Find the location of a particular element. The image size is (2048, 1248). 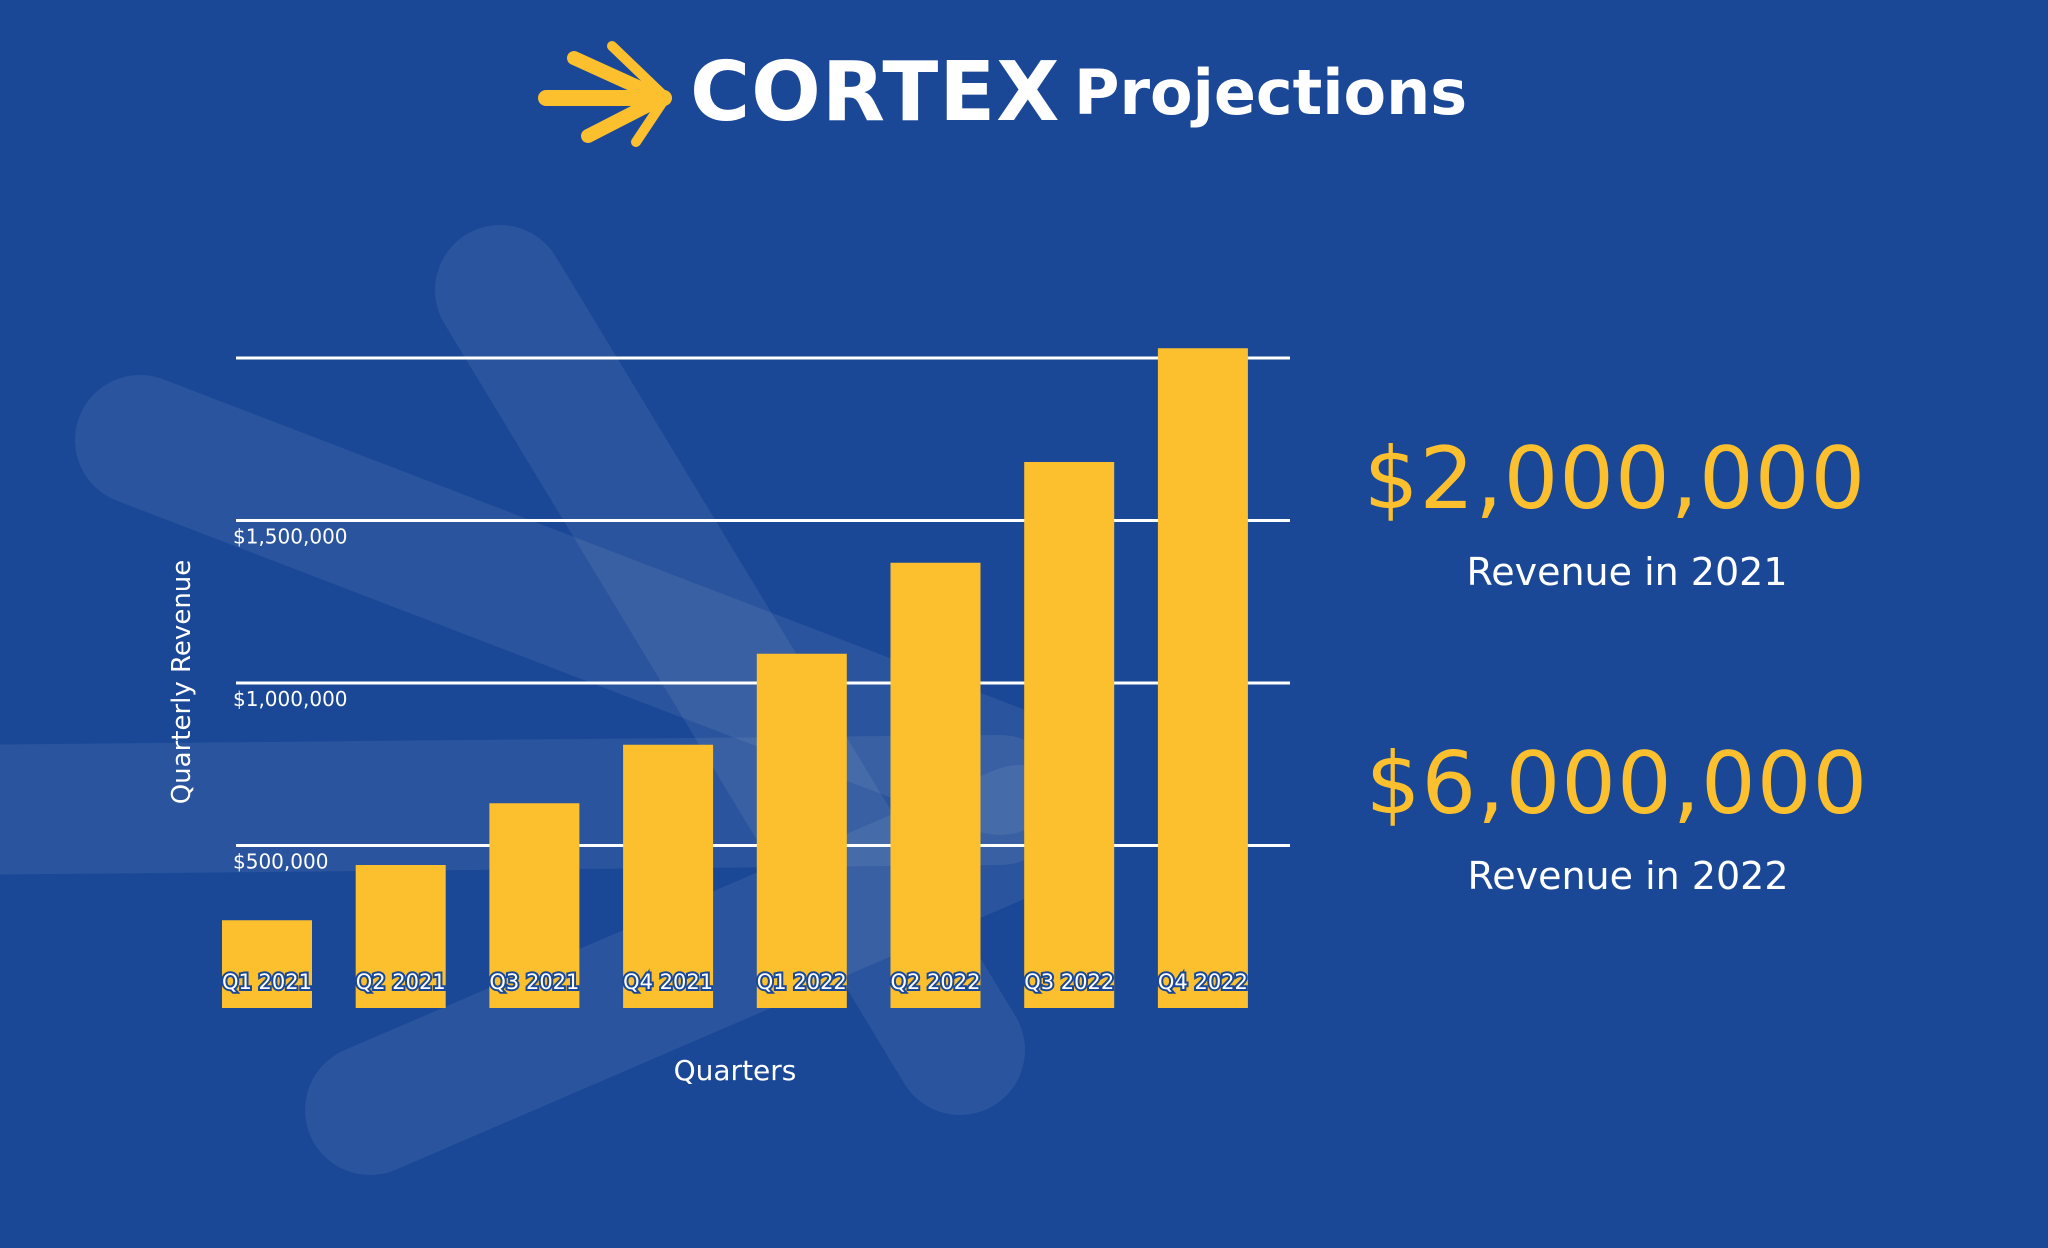

x-tick-label: Q4 2021 is located at coordinates (668, 982).